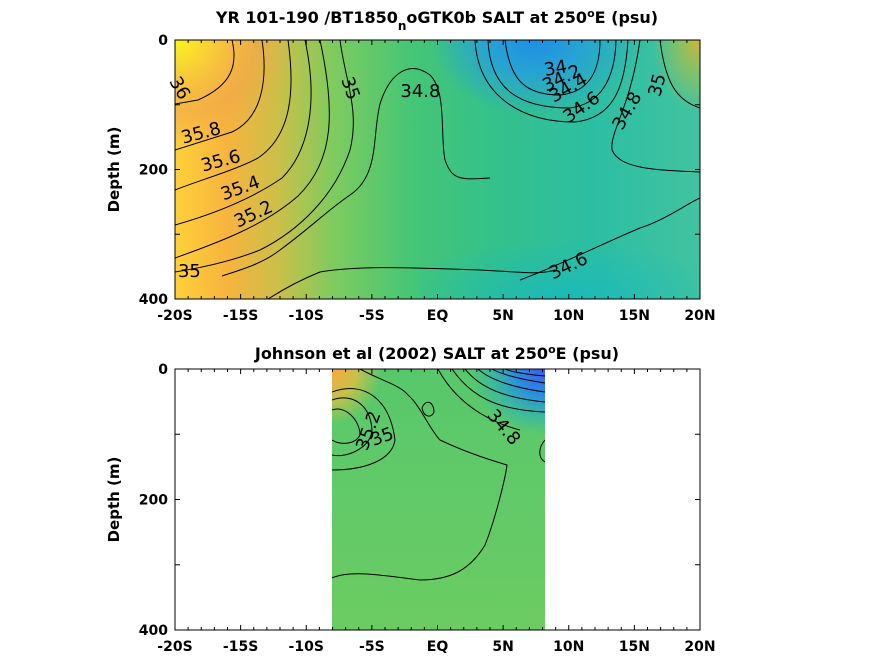  I want to click on contour-label: 34, so click(555, 68).